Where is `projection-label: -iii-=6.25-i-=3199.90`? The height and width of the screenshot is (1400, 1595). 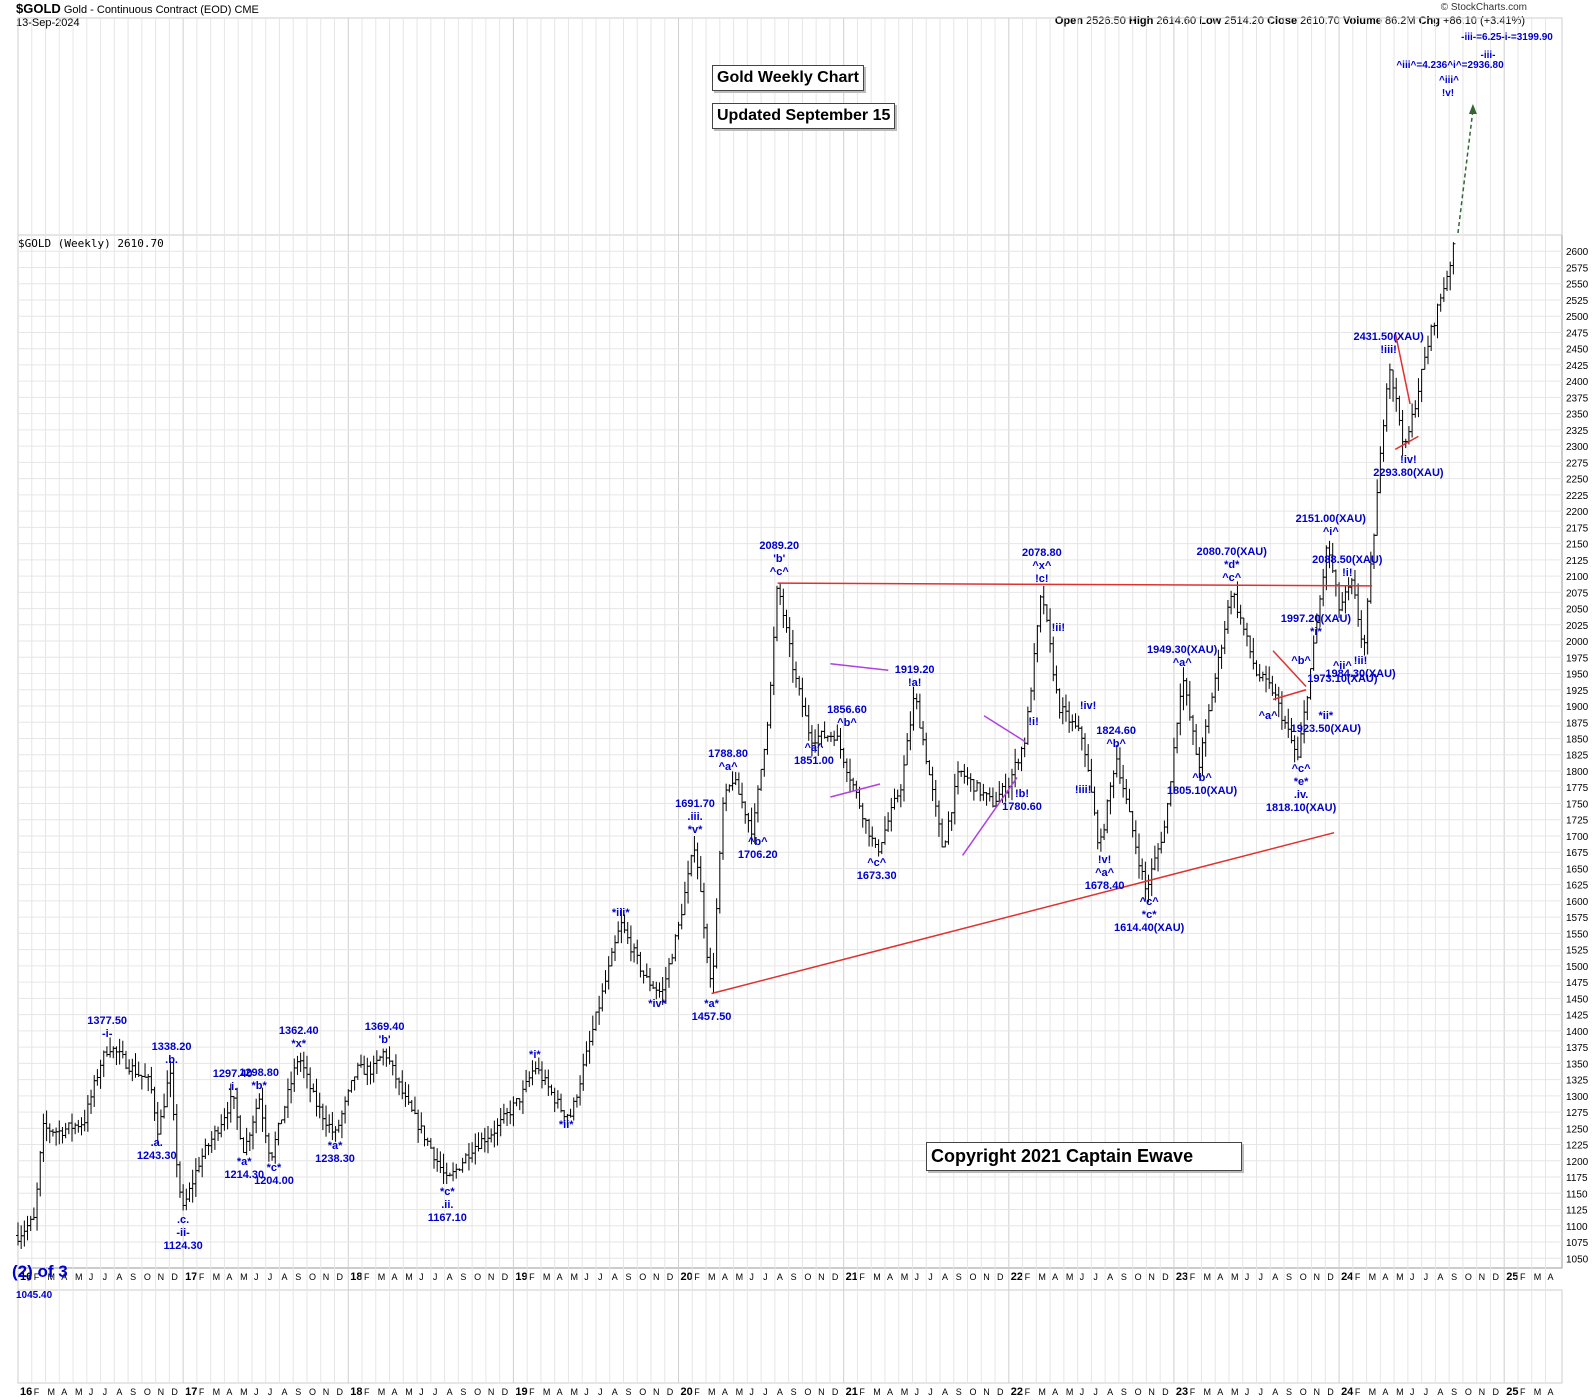
projection-label: -iii-=6.25-i-=3199.90 is located at coordinates (1507, 37).